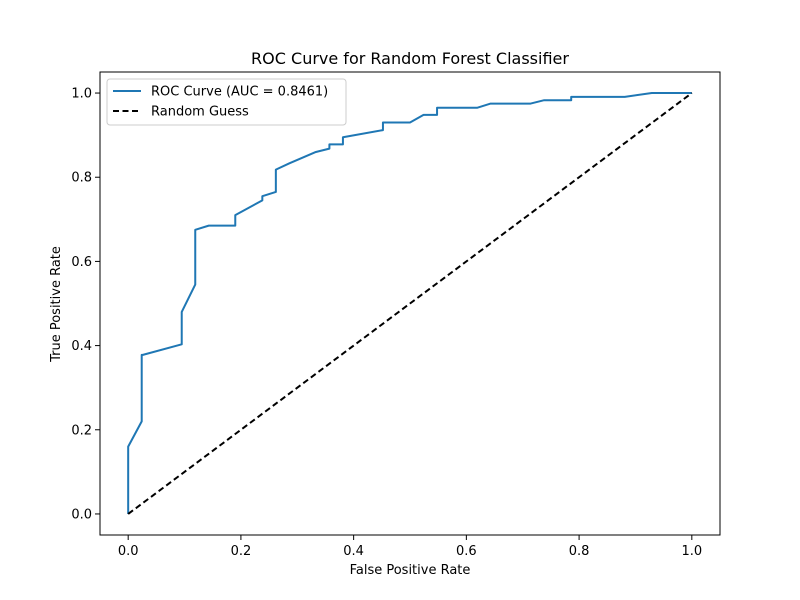 This screenshot has height=600, width=800. Describe the element at coordinates (239, 92) in the screenshot. I see `legend-label-roc: ROC Curve (AUC = 0.8461)` at that location.